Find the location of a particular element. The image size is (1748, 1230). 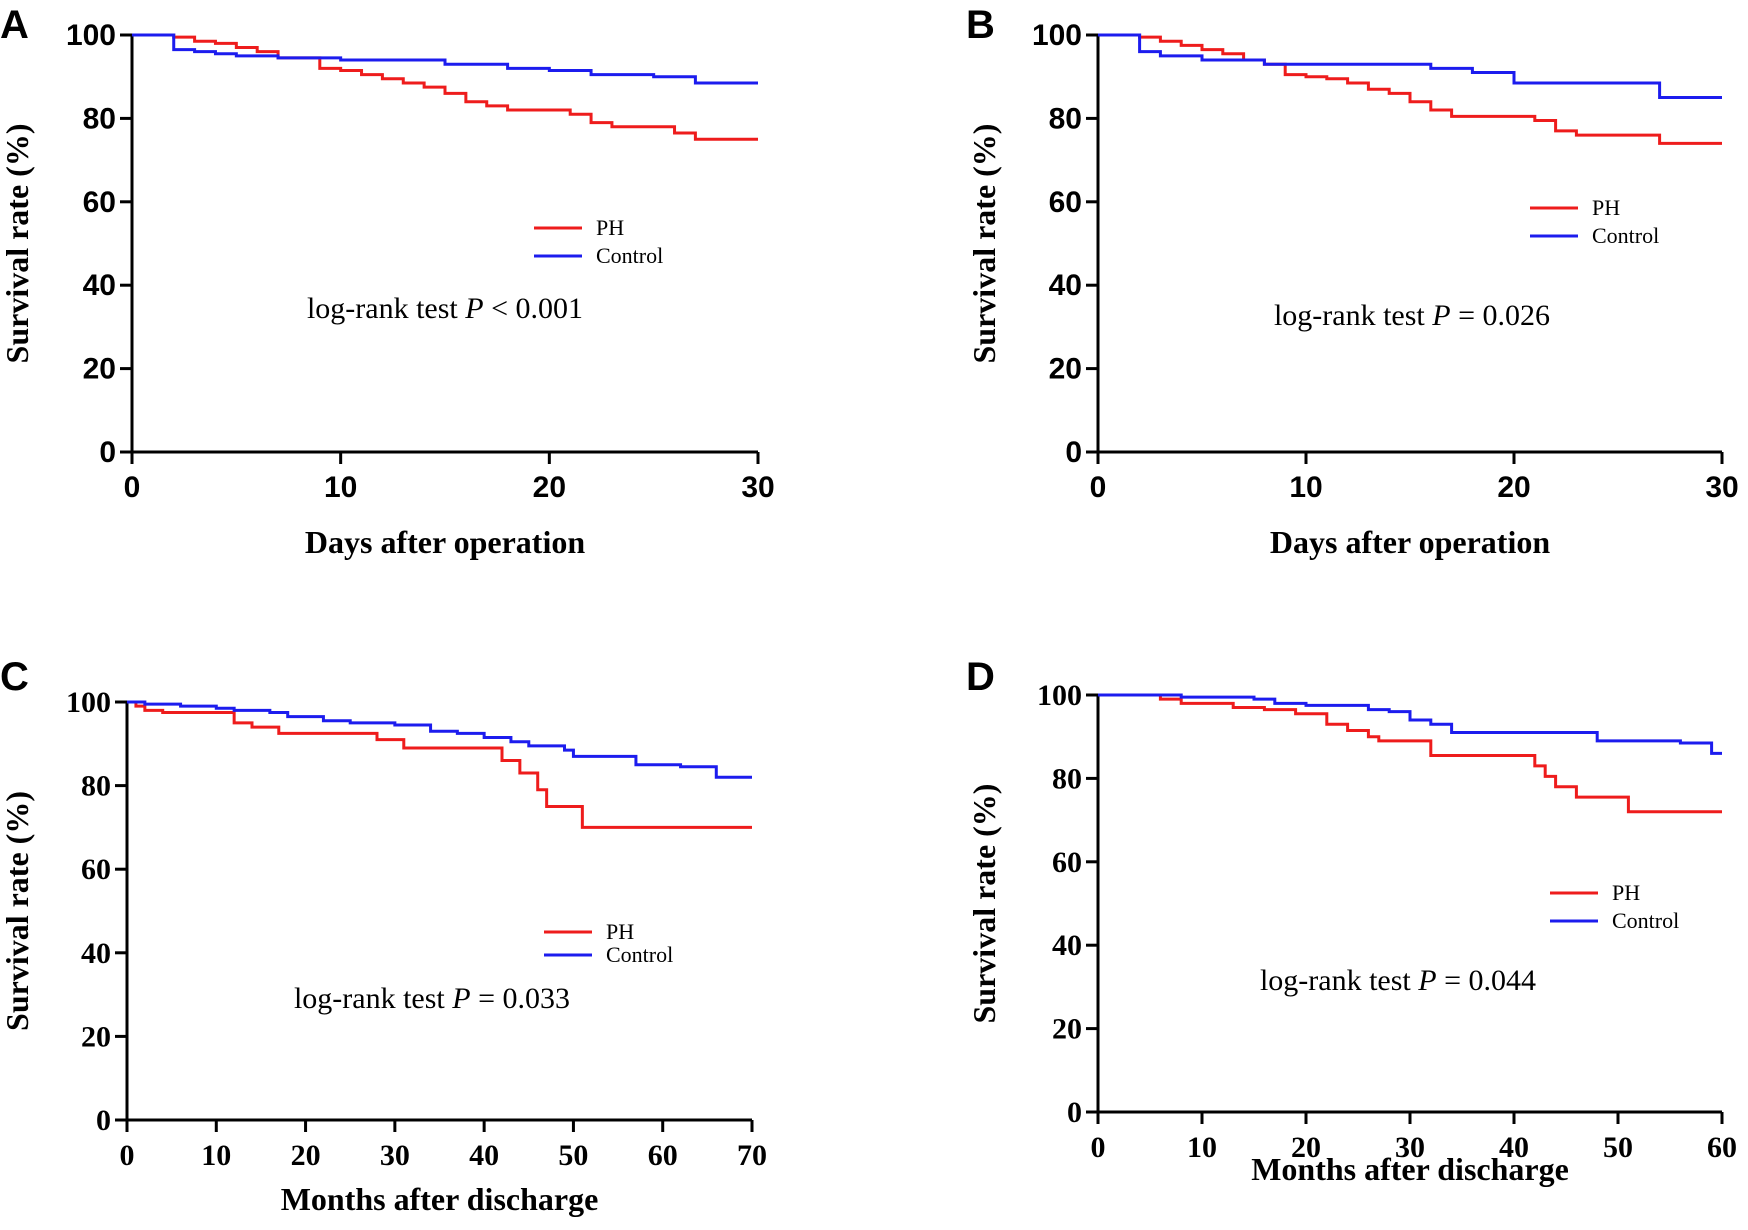

logrank-annotation: log-rank test P = 0.033 is located at coordinates (432, 998).